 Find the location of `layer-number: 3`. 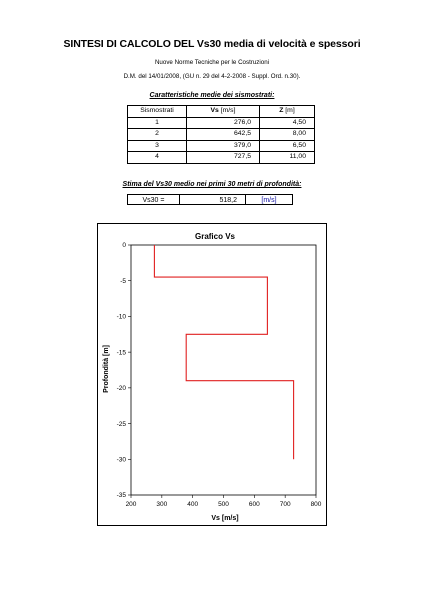

layer-number: 3 is located at coordinates (157, 145).